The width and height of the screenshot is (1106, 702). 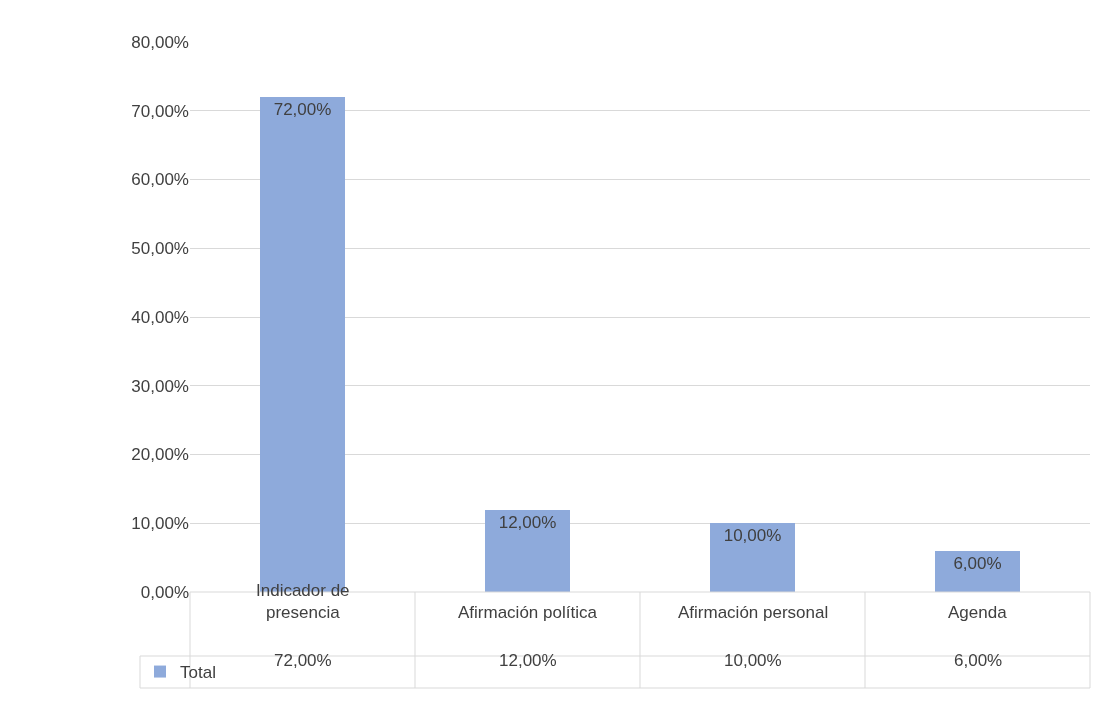 What do you see at coordinates (160, 111) in the screenshot?
I see `y-tick-label: 70,00%` at bounding box center [160, 111].